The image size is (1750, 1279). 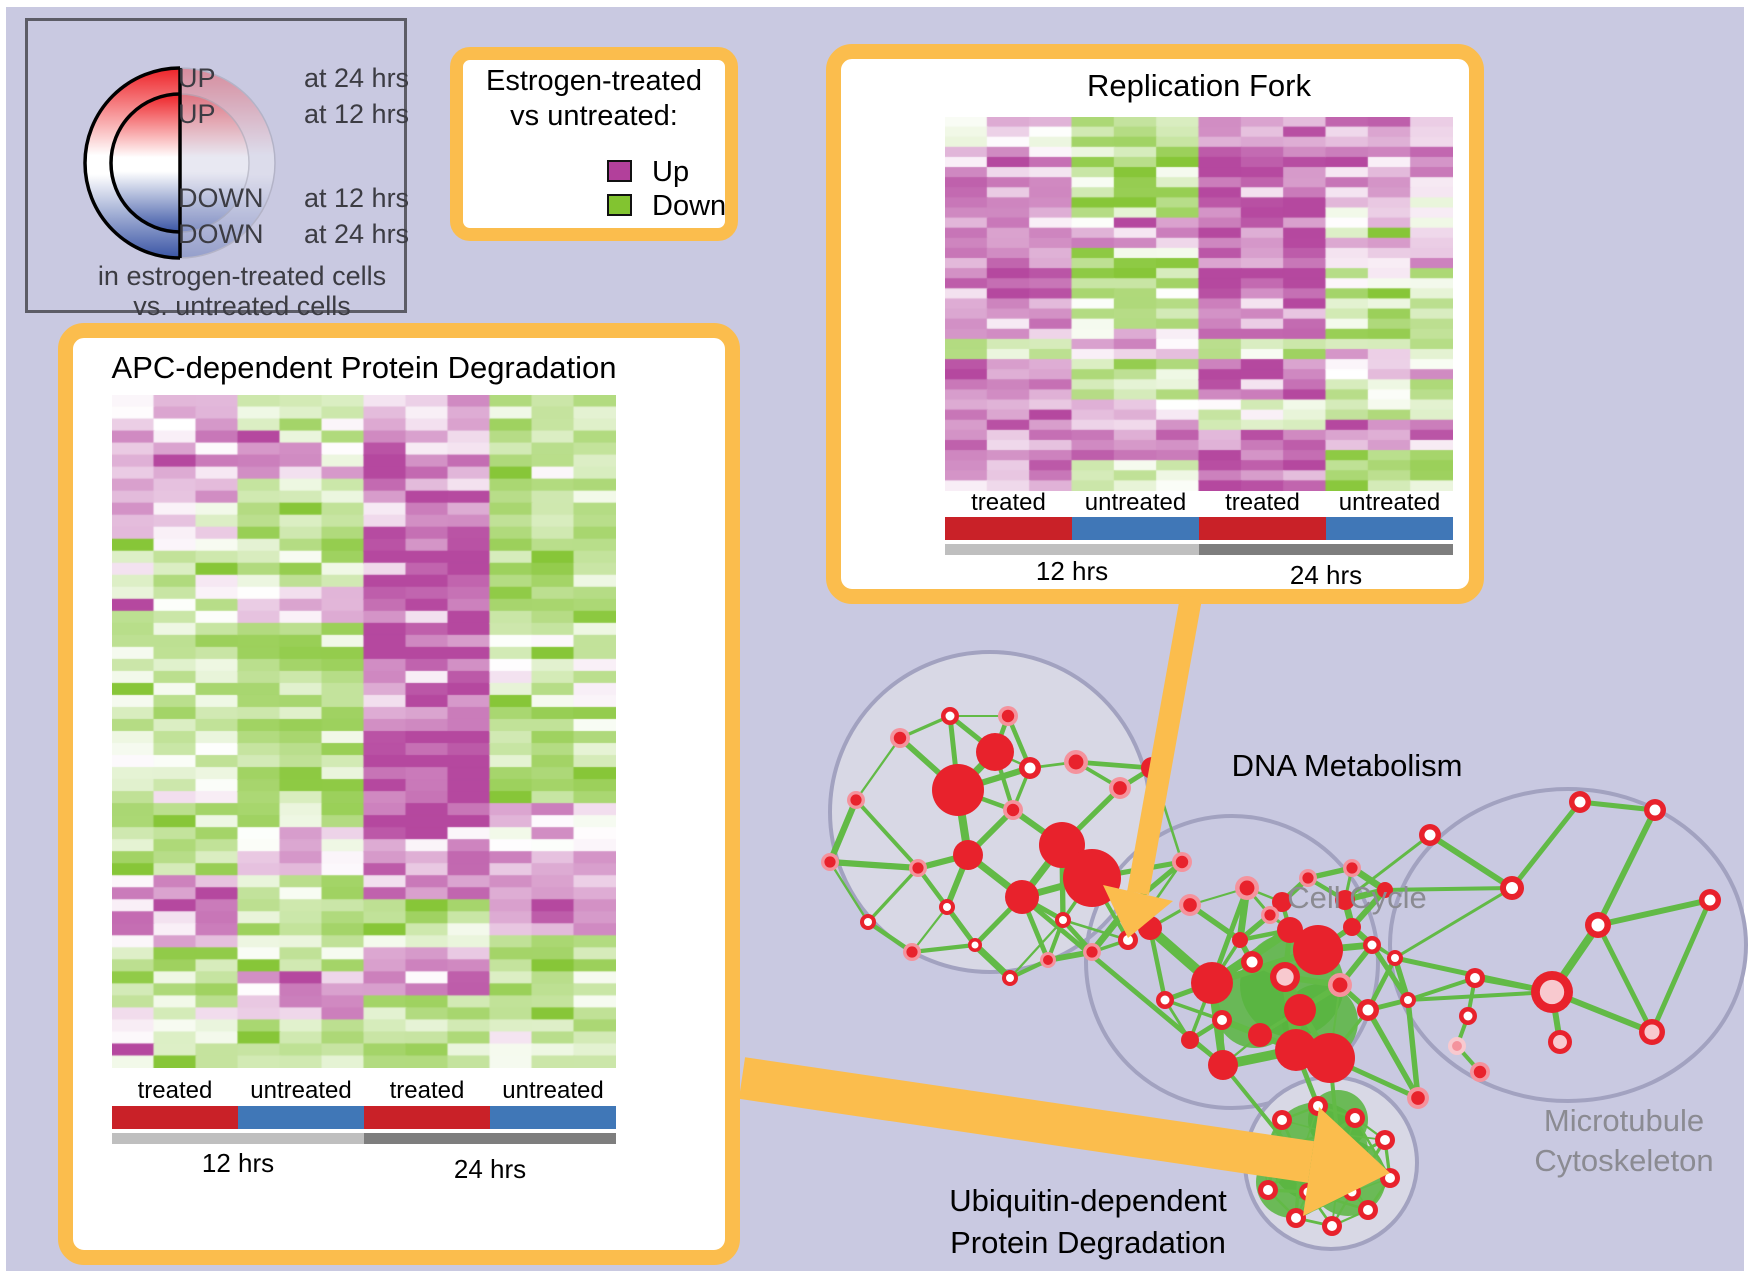 What do you see at coordinates (594, 144) in the screenshot?
I see `estrogen-legend-box` at bounding box center [594, 144].